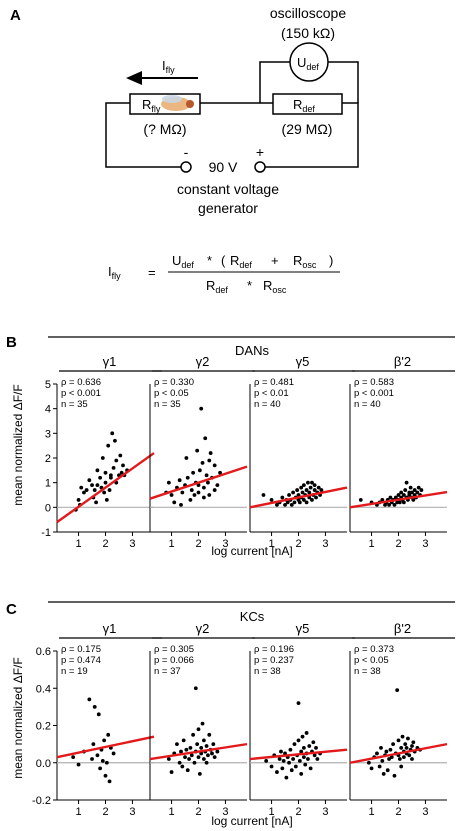 This screenshot has height=831, width=458. I want to click on current-i: I, so click(164, 65).